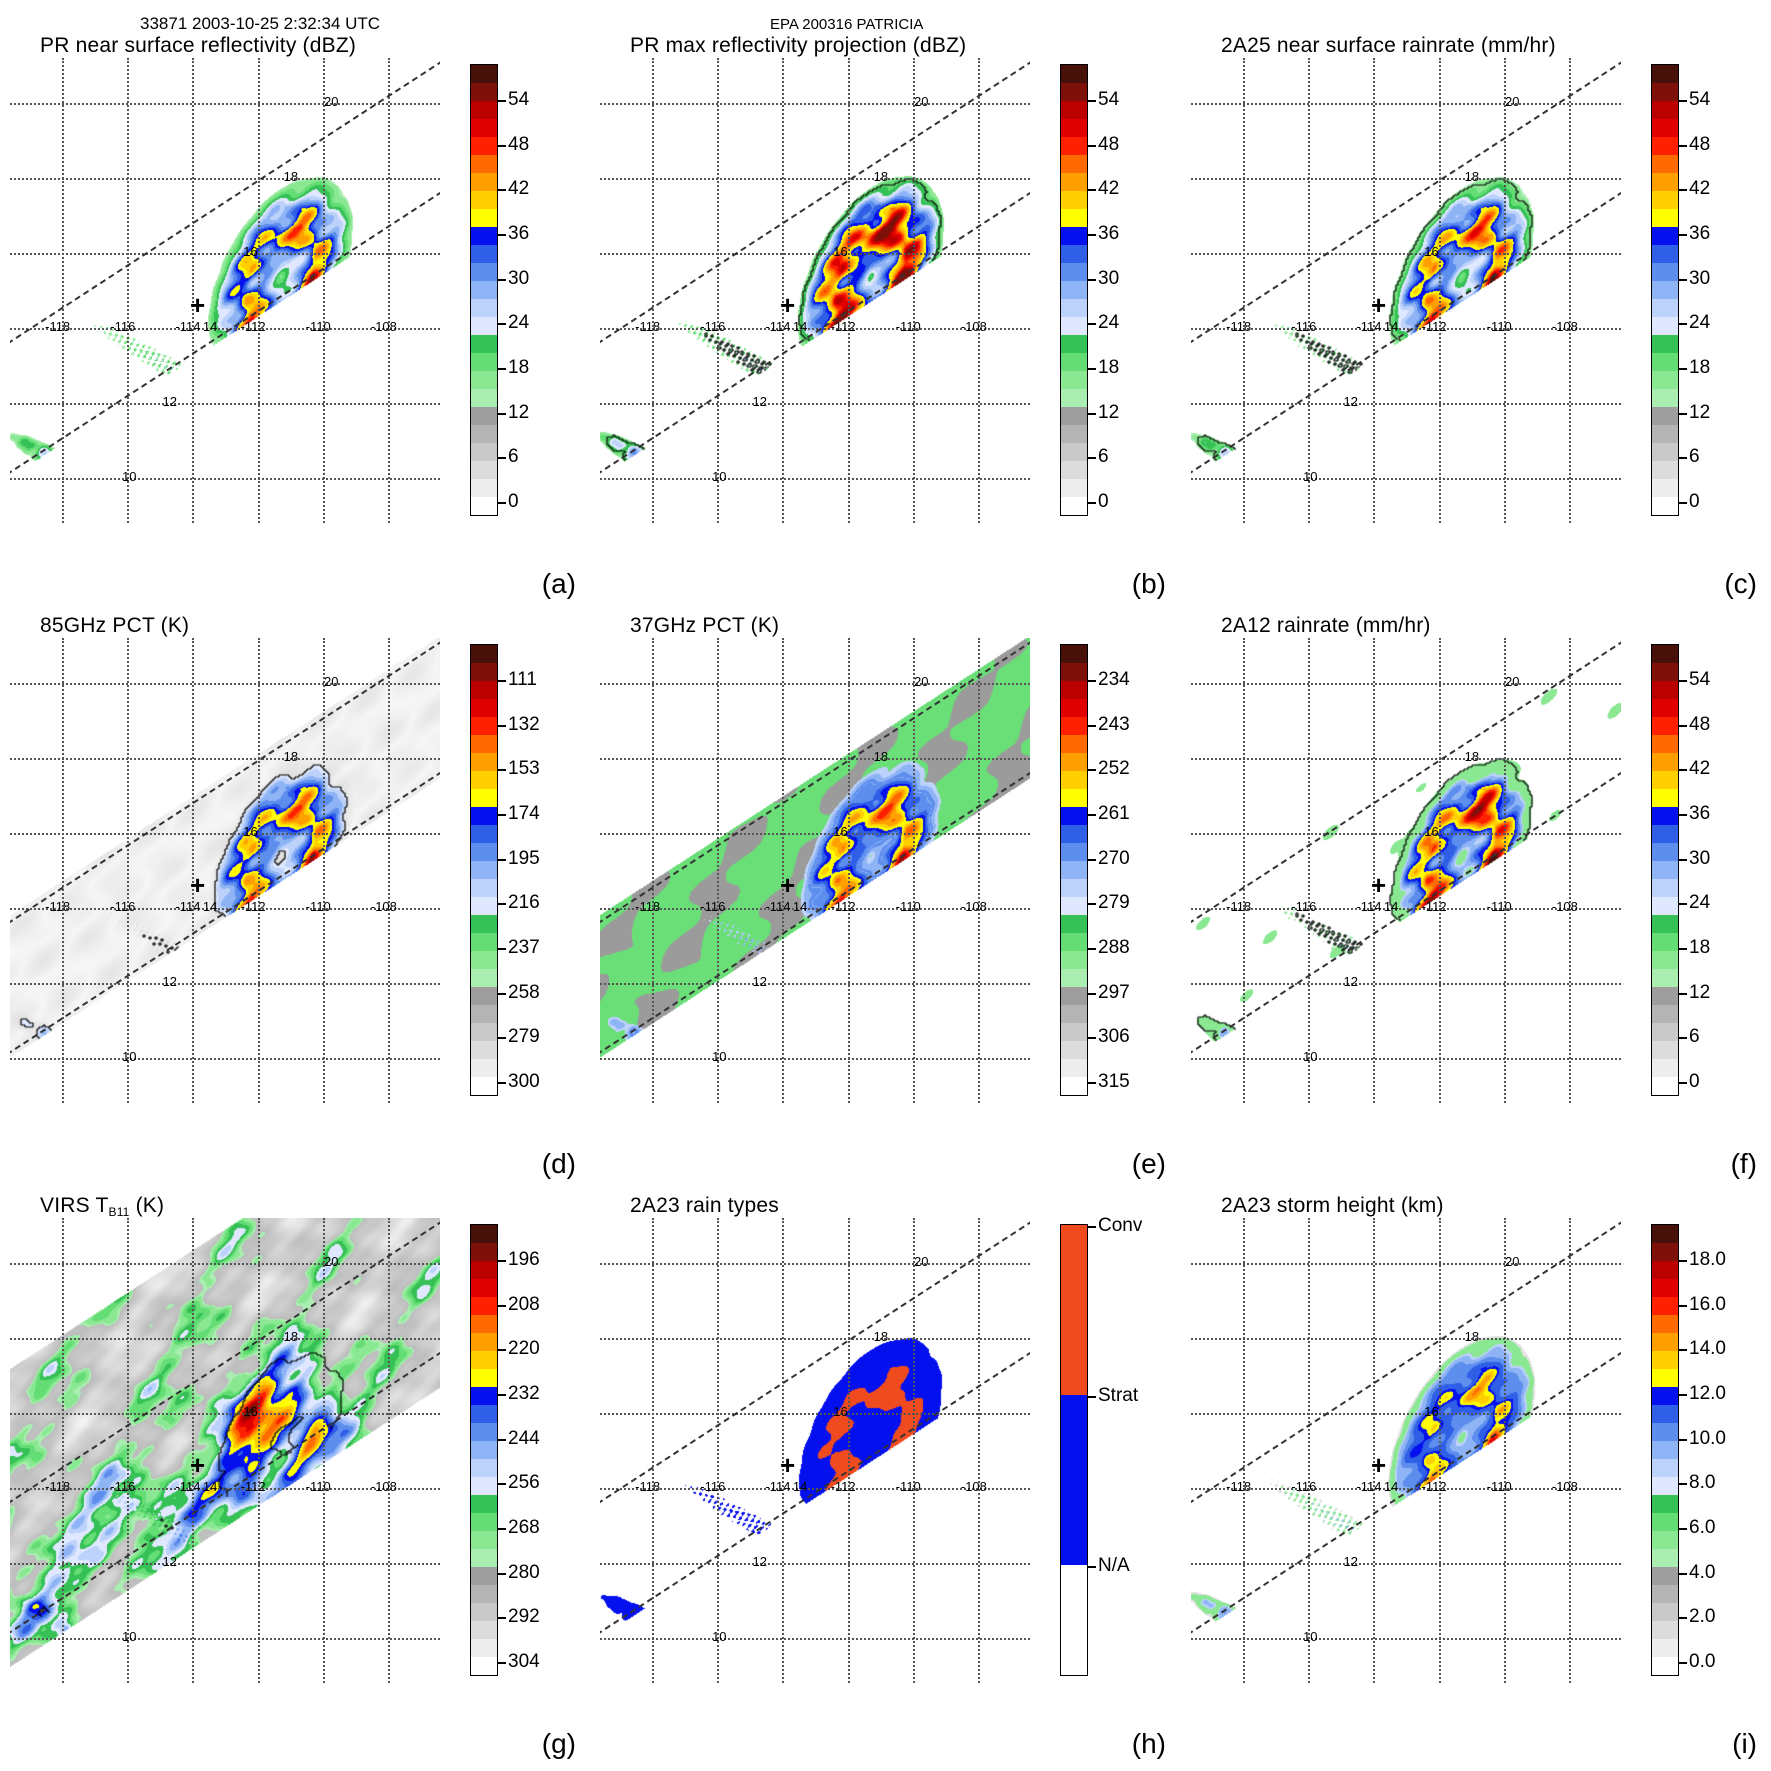 The image size is (1771, 1771). Describe the element at coordinates (519, 1438) in the screenshot. I see `colorbar-tick-label: 244` at that location.